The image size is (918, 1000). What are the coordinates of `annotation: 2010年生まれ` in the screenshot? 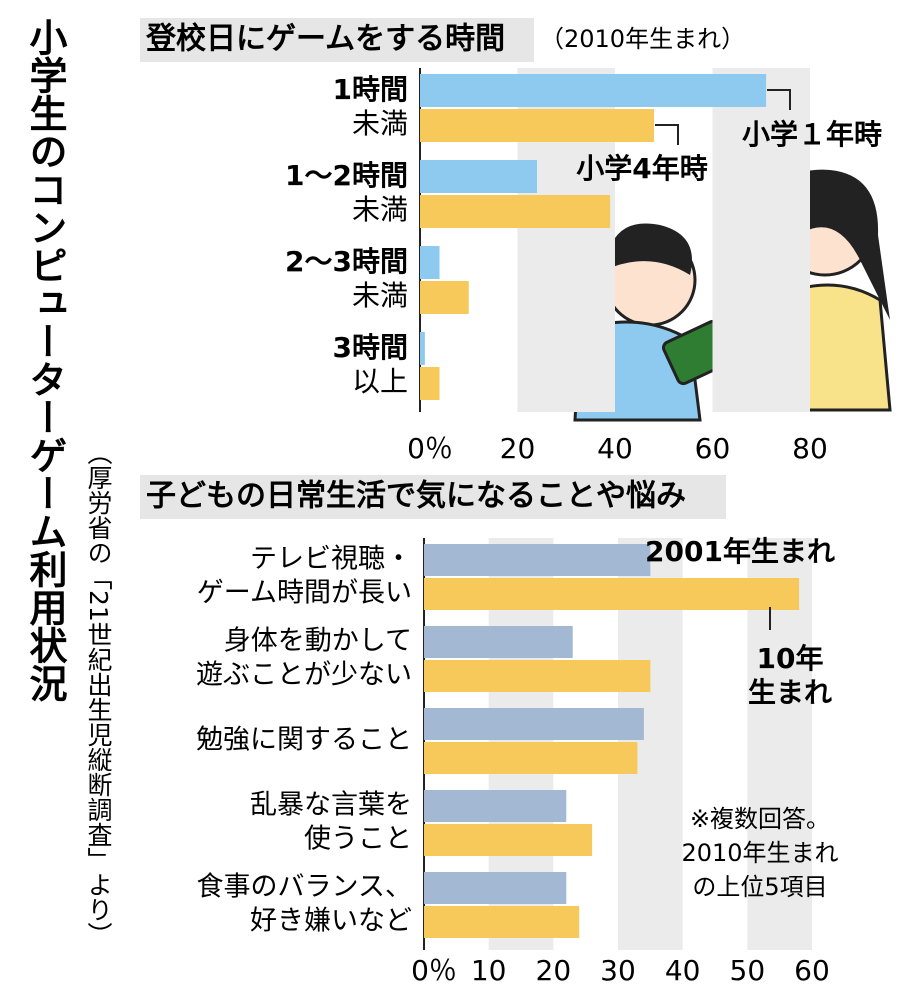 It's located at (759, 853).